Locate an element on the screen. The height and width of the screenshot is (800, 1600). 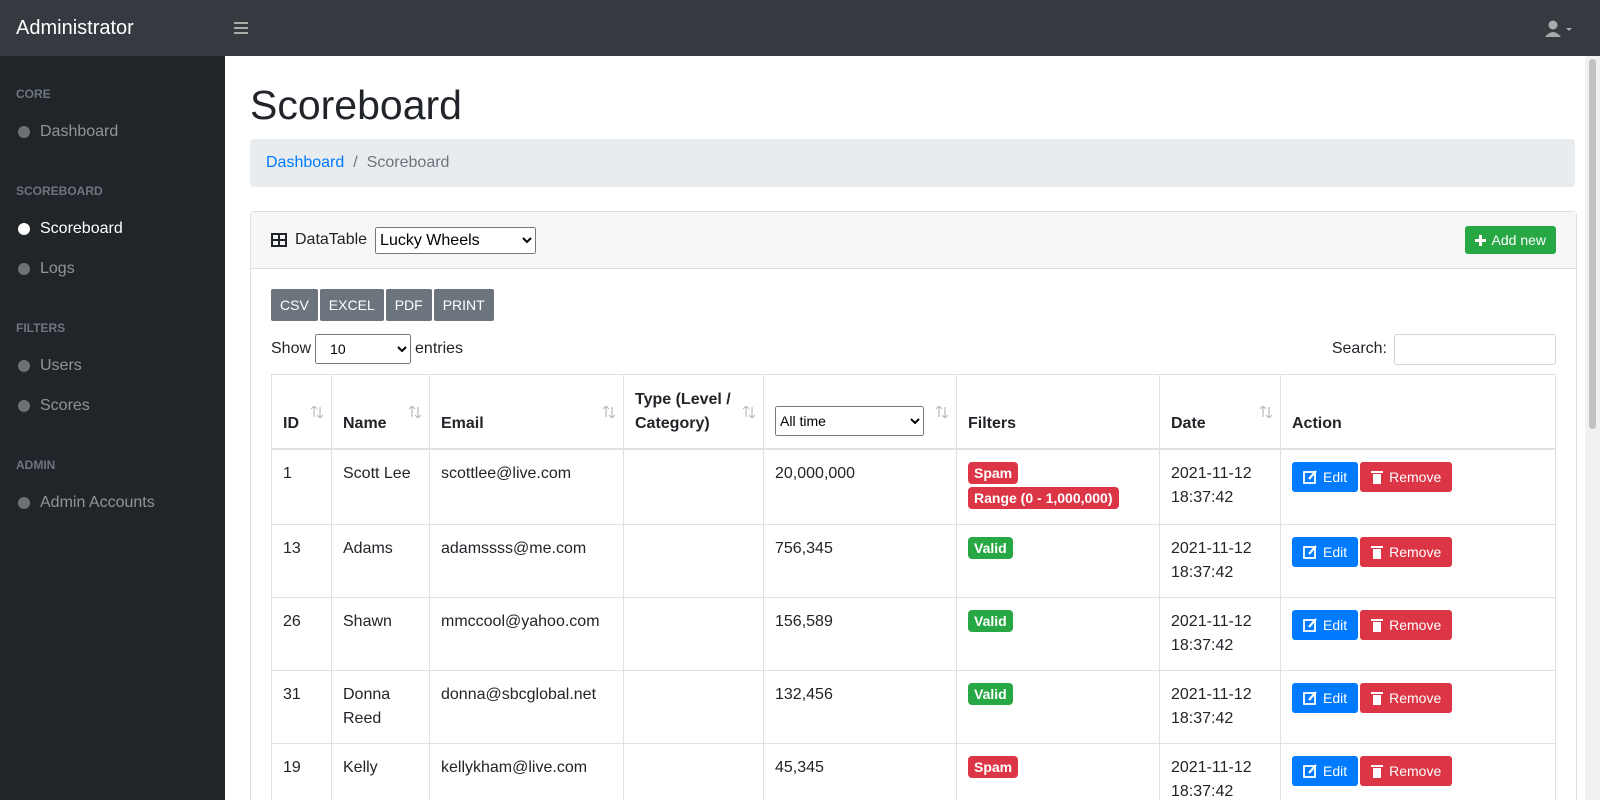
email-cell: scottlee@live.com is located at coordinates (526, 486).